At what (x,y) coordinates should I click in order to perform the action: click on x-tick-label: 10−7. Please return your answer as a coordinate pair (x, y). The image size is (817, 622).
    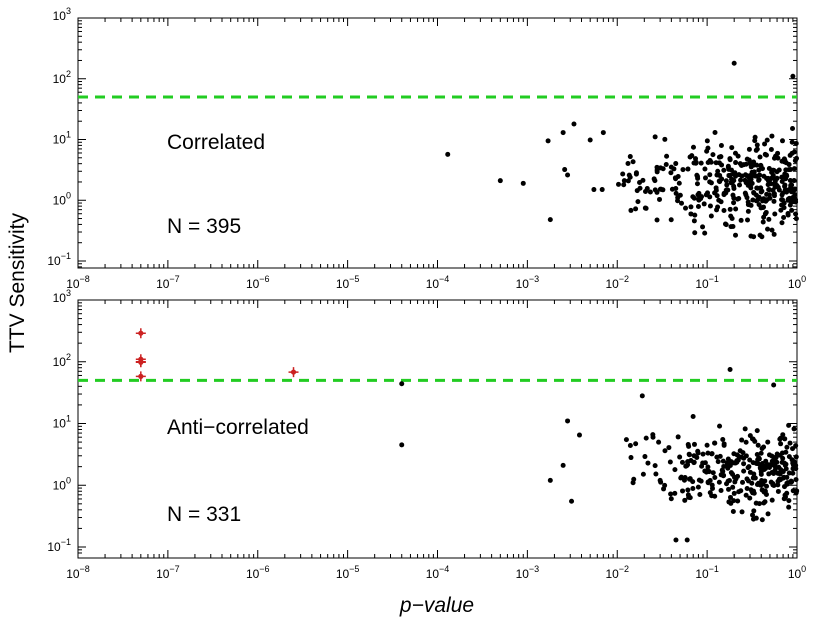
    Looking at the image, I should click on (168, 572).